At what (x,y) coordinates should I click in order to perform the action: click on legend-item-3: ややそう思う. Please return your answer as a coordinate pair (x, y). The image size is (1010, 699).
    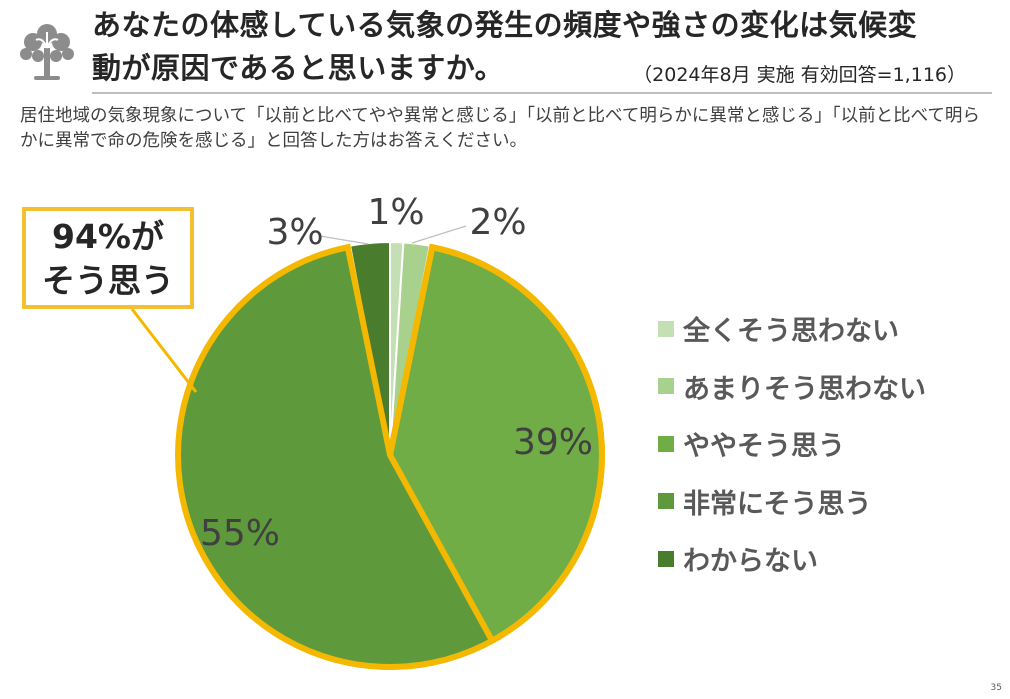
    Looking at the image, I should click on (792, 444).